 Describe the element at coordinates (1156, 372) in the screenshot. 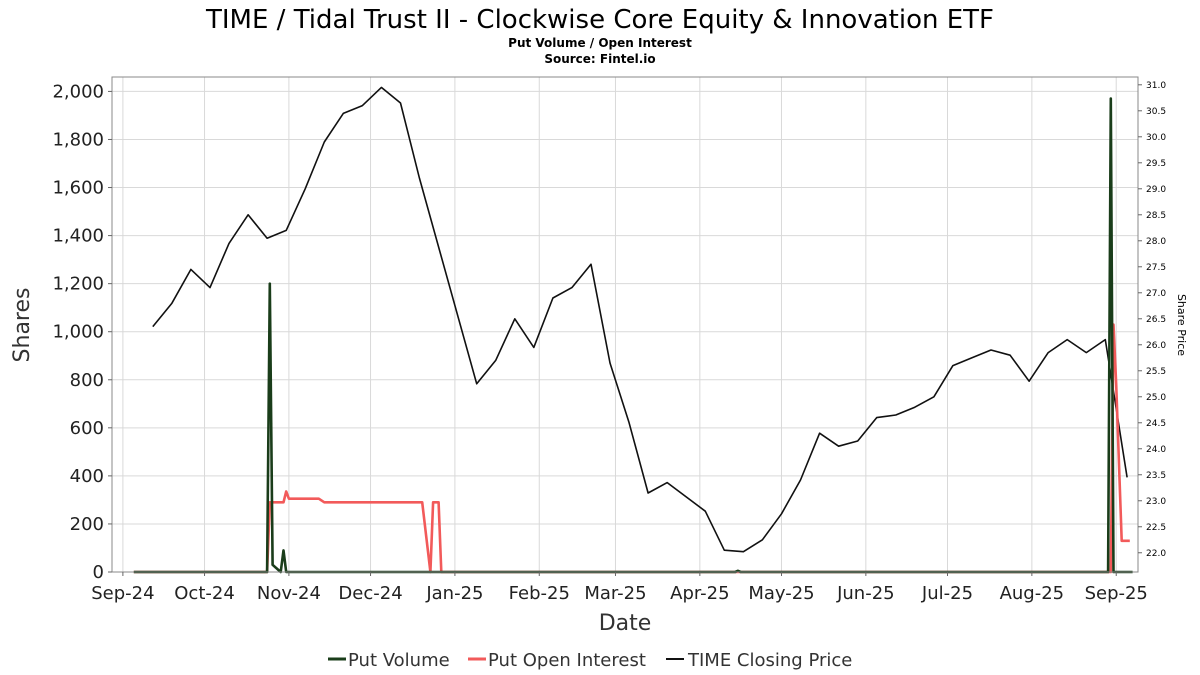

I see `y2-tick-label: 25.5` at that location.